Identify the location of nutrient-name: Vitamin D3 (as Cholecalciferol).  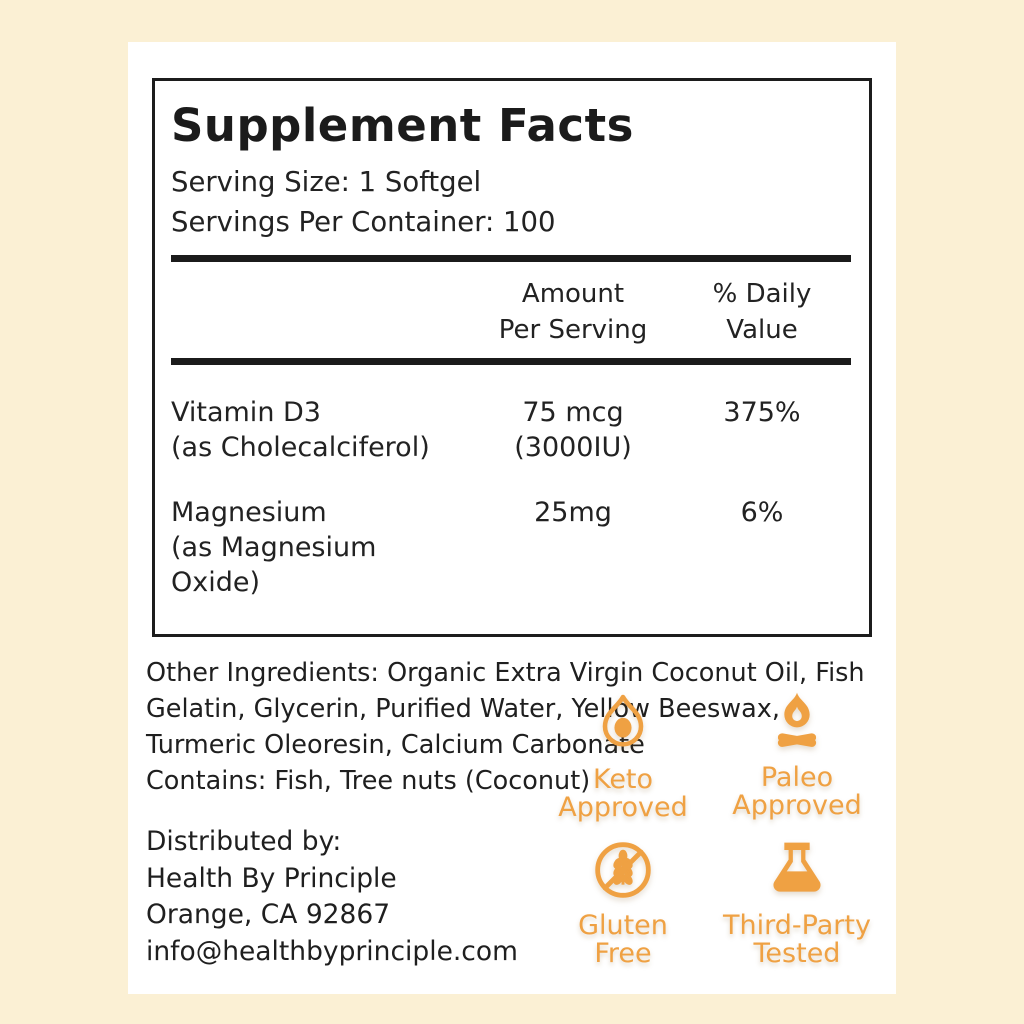
(322, 430).